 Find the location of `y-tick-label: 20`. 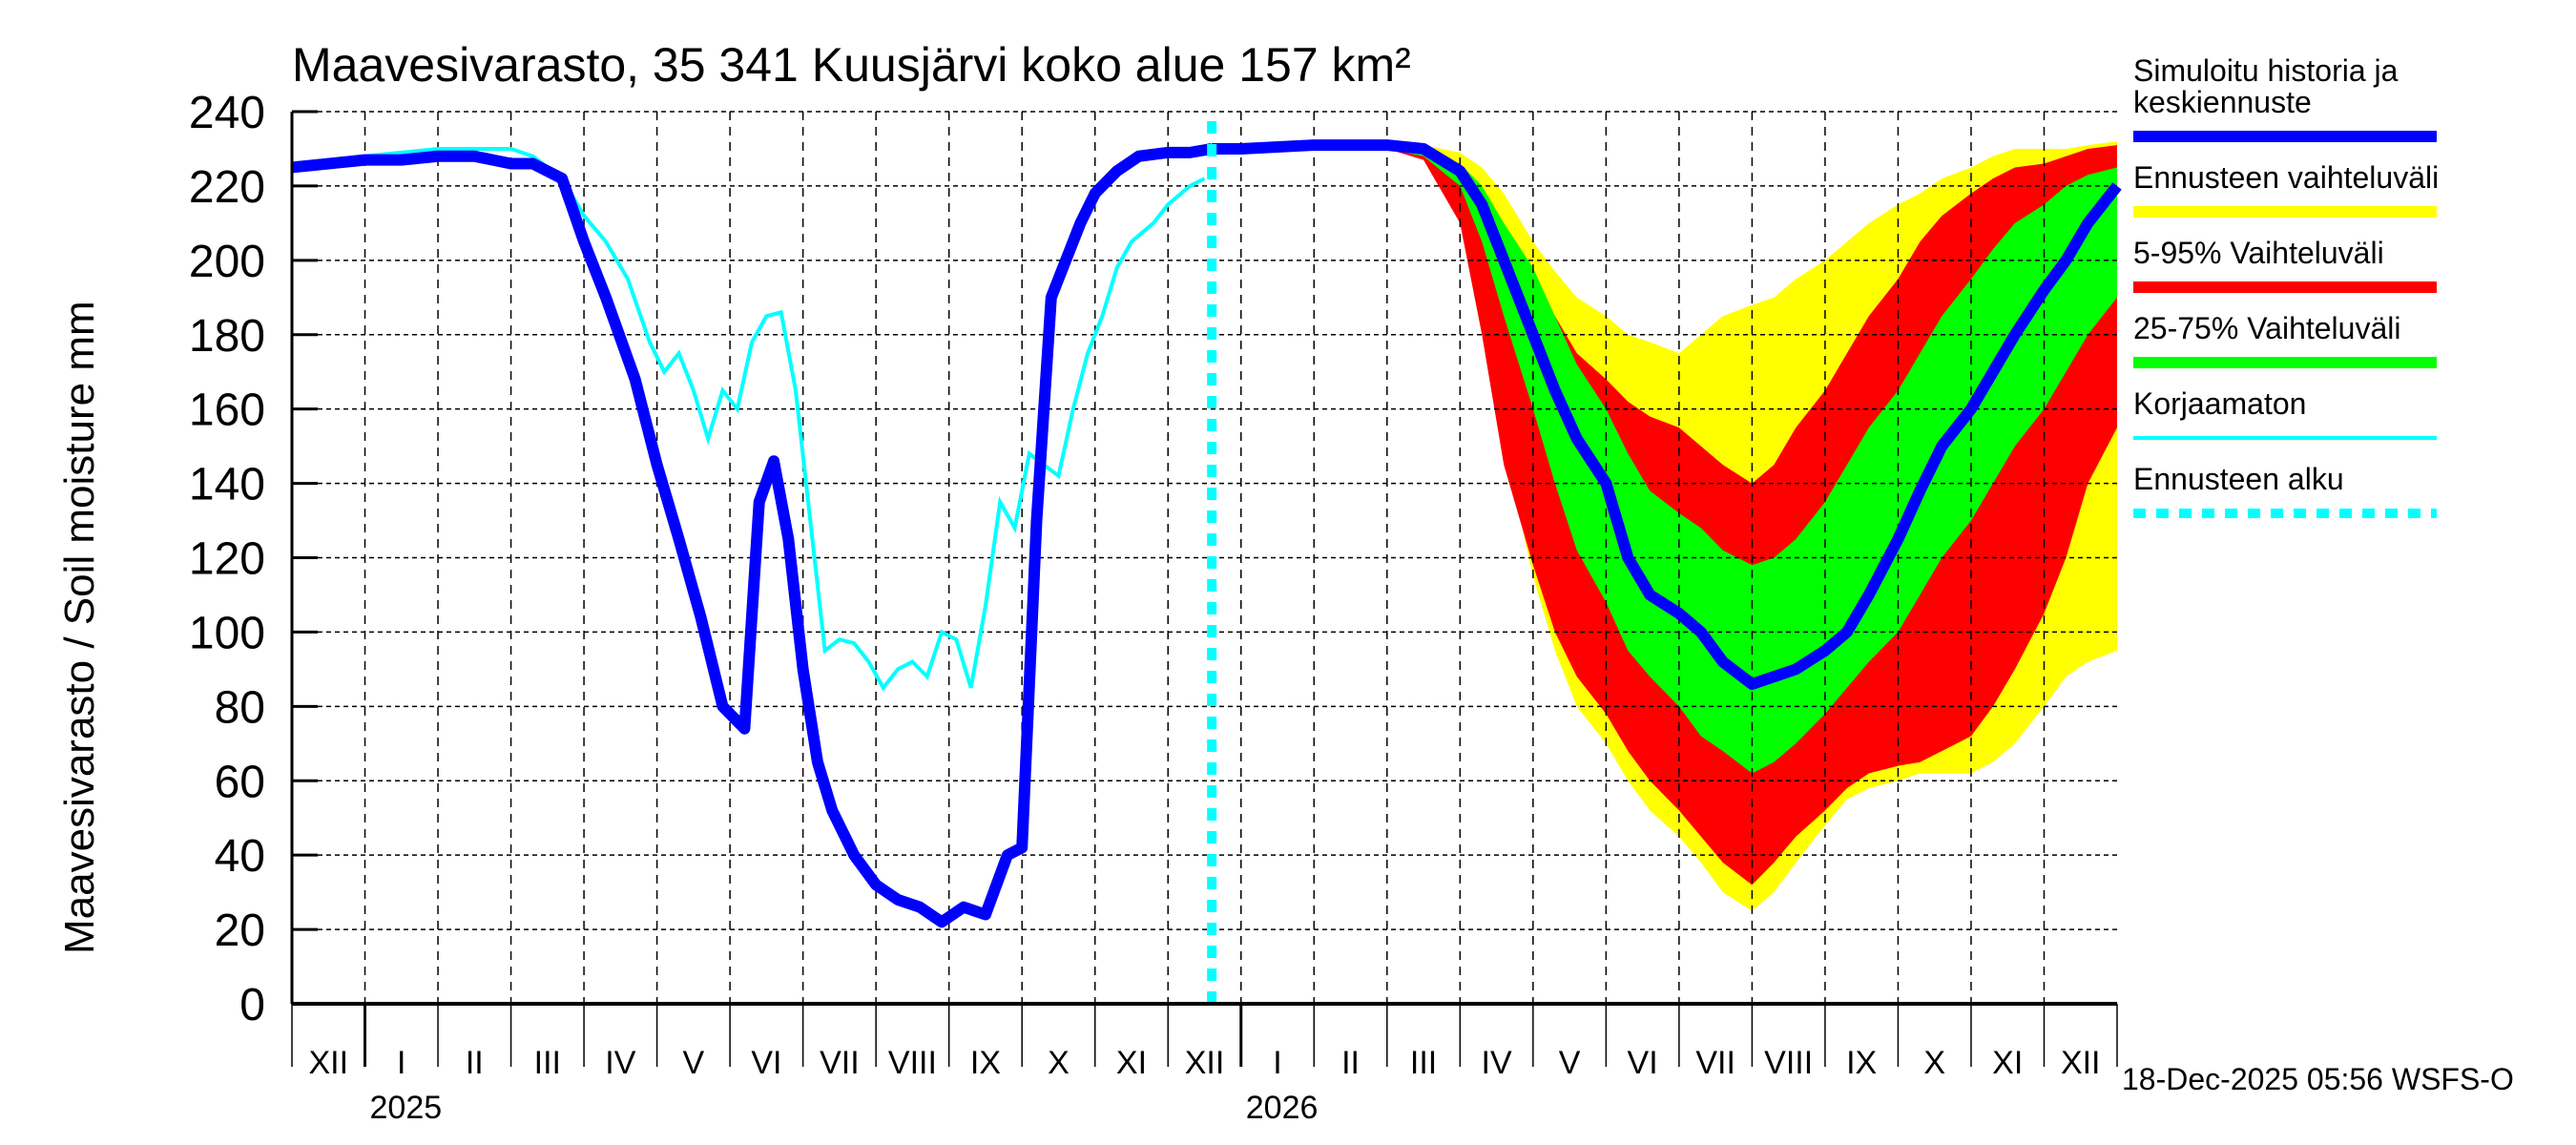

y-tick-label: 20 is located at coordinates (240, 931).